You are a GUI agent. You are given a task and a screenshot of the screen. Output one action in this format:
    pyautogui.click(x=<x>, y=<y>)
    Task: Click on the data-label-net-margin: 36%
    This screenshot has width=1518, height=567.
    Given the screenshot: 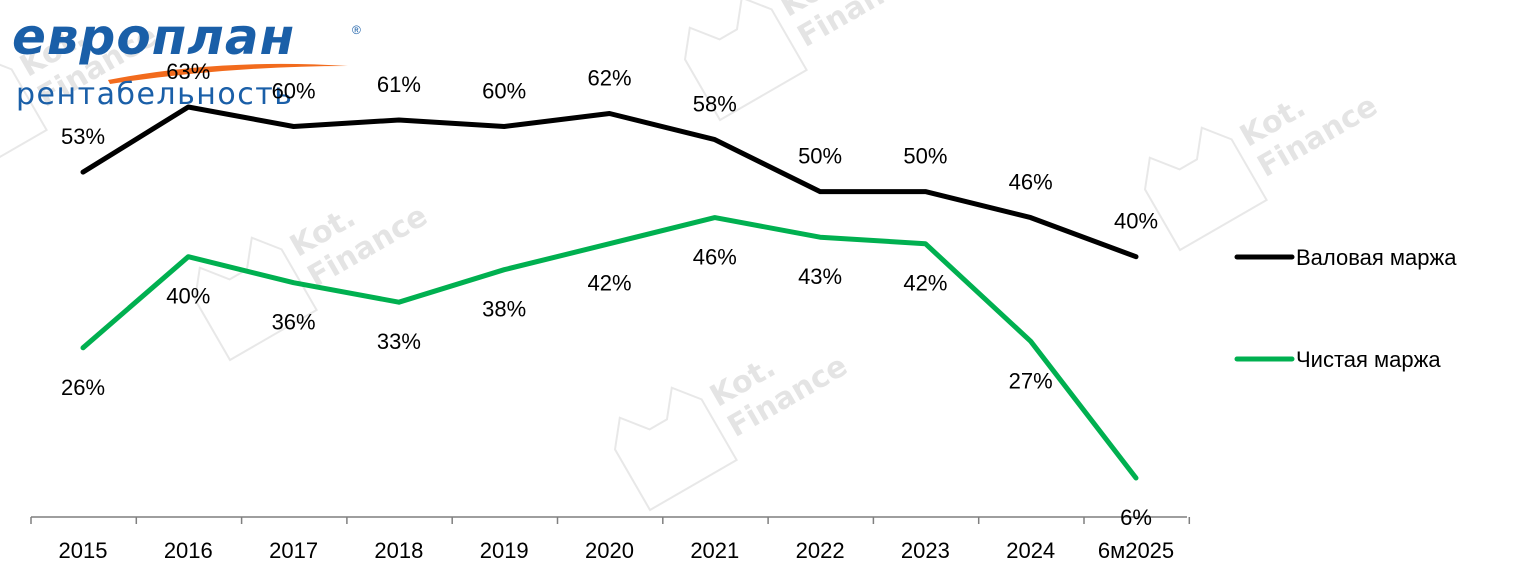 What is the action you would take?
    pyautogui.click(x=294, y=322)
    